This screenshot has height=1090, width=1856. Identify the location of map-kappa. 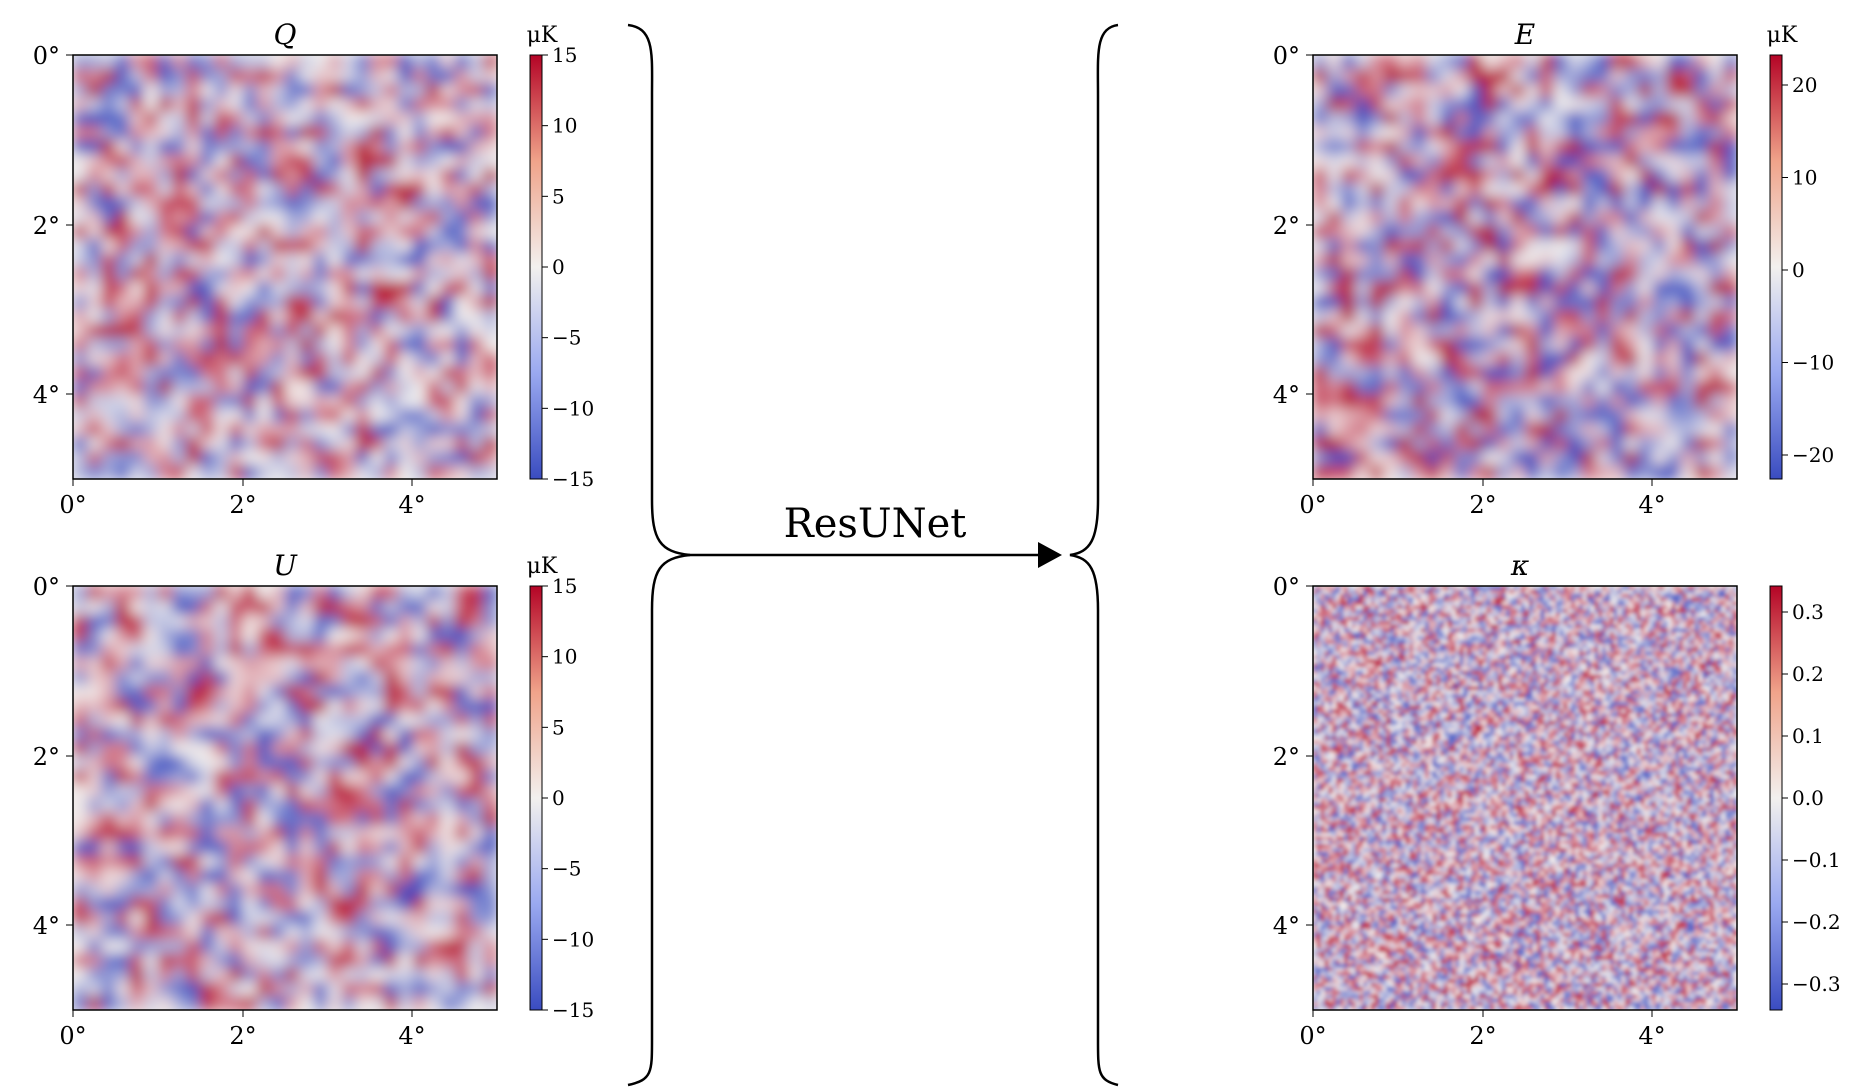
(1525, 798).